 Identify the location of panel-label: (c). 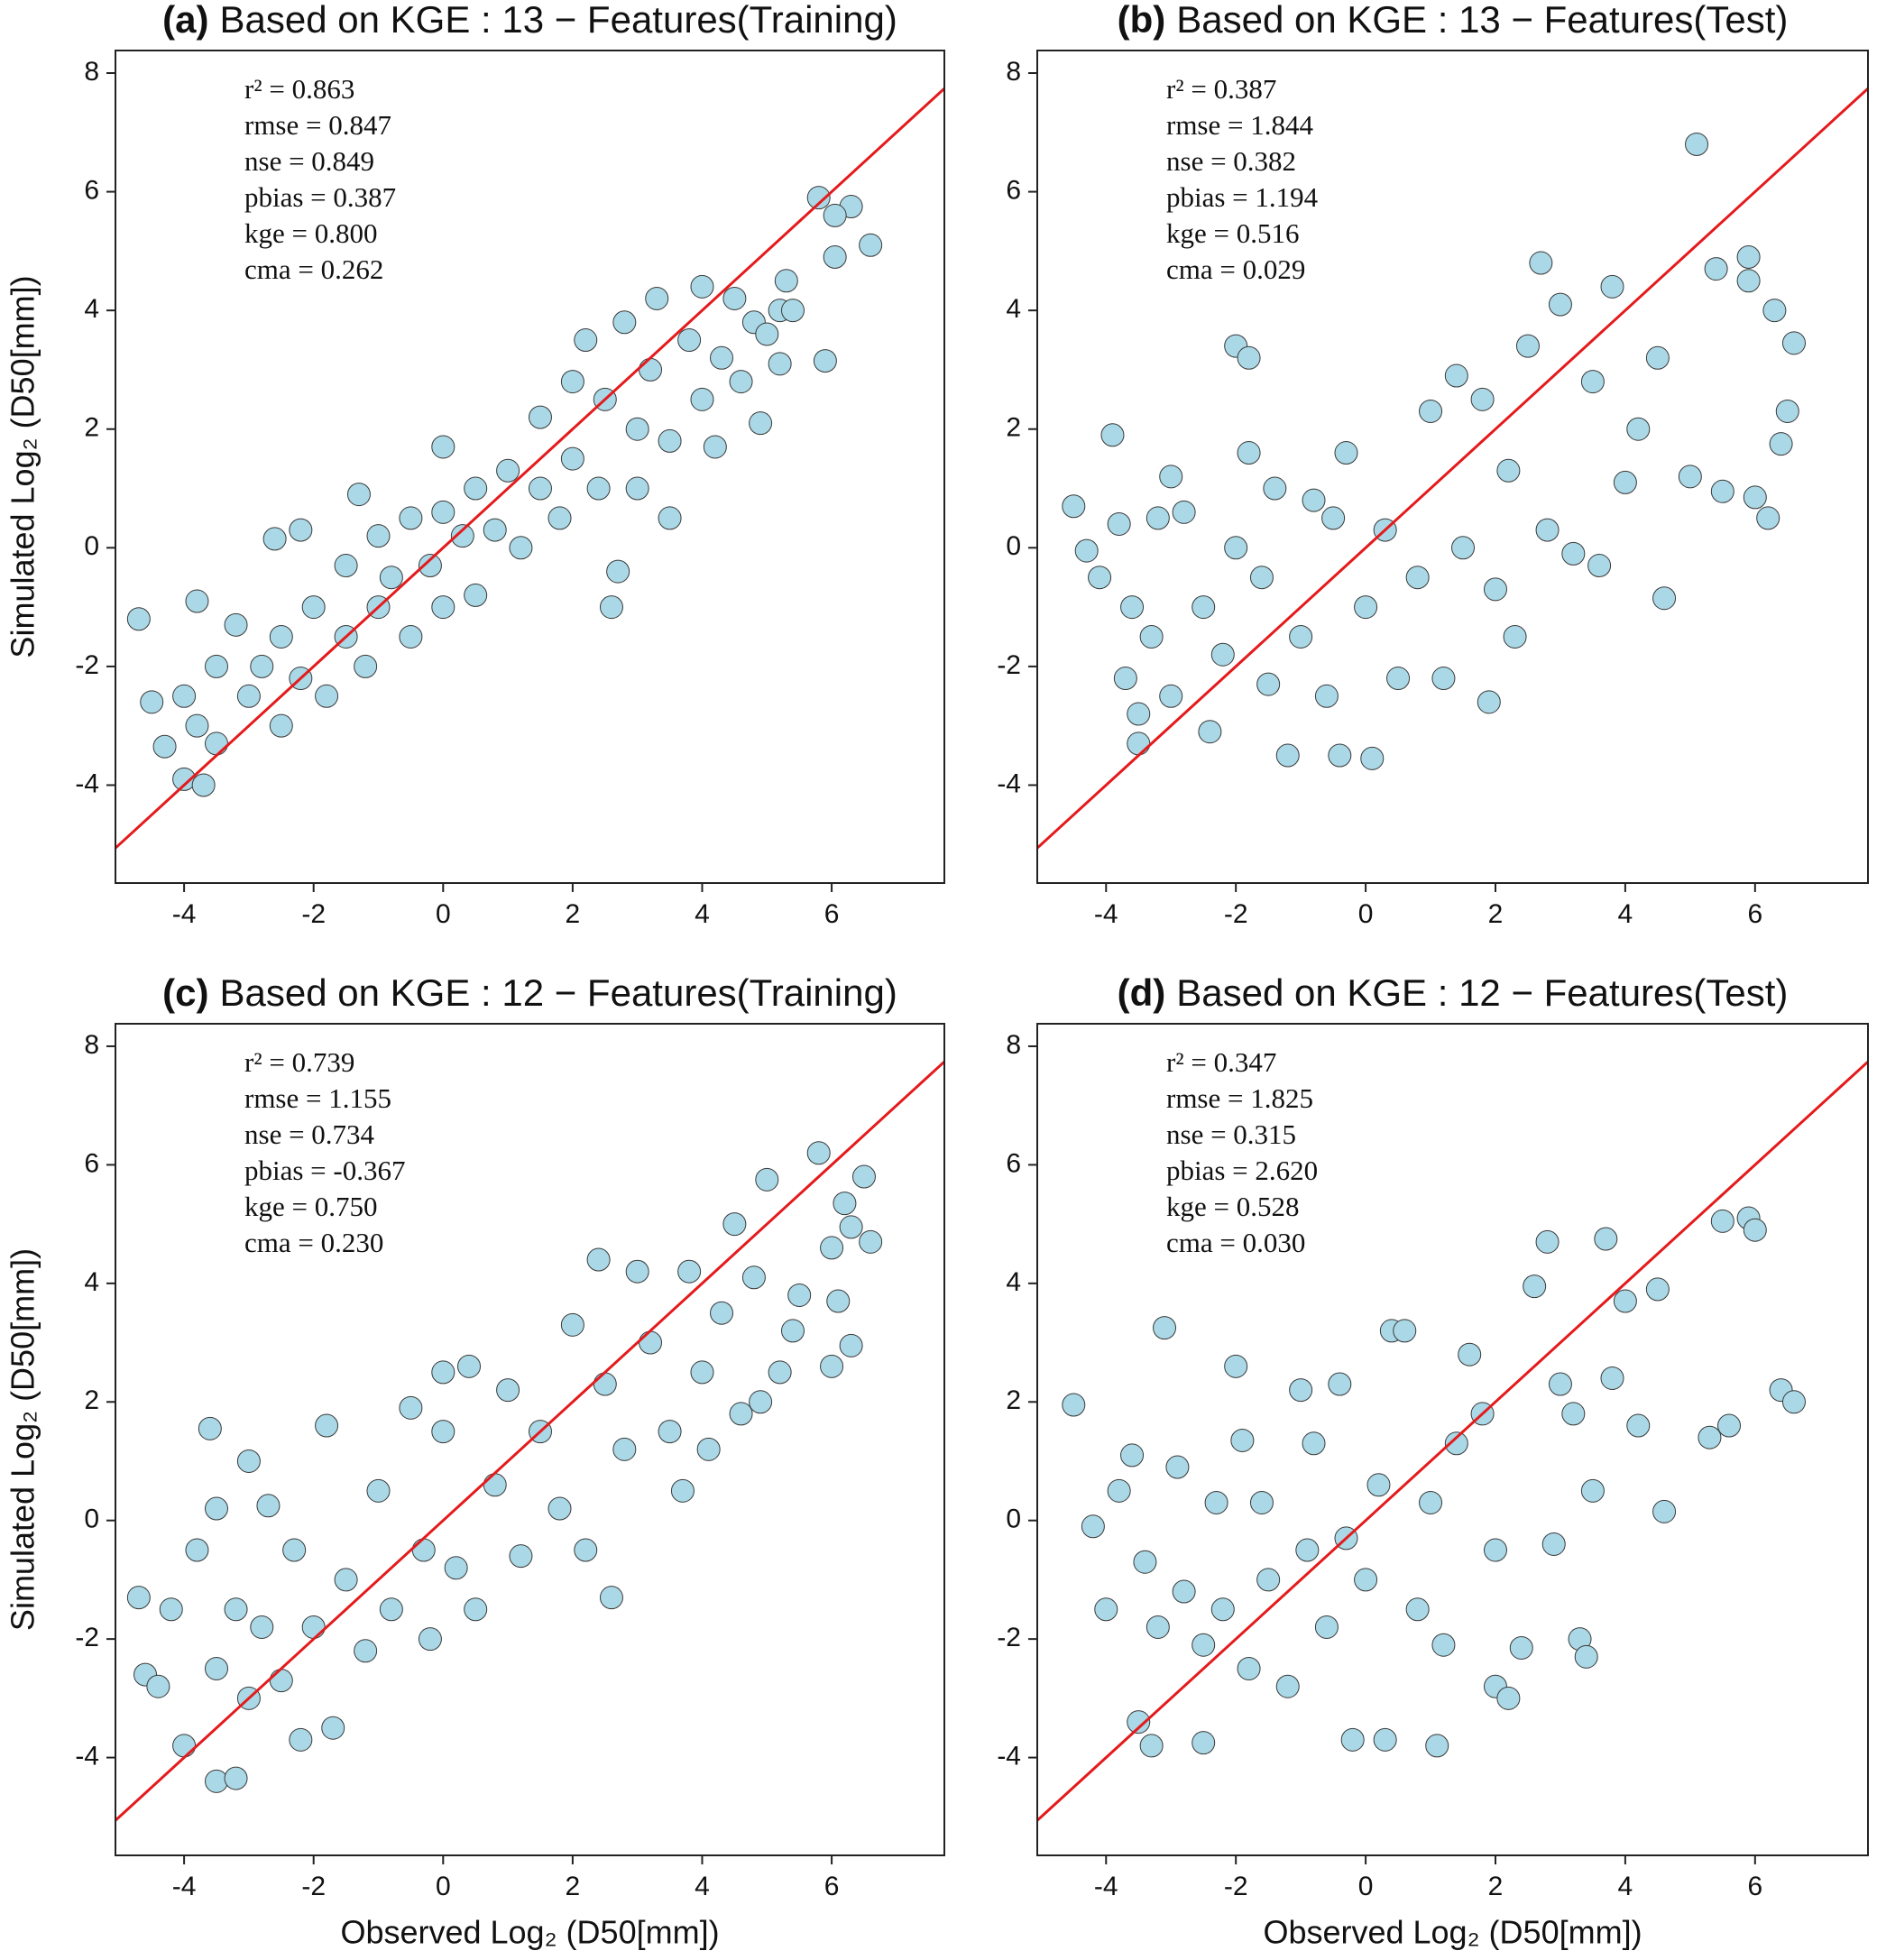
(185, 993).